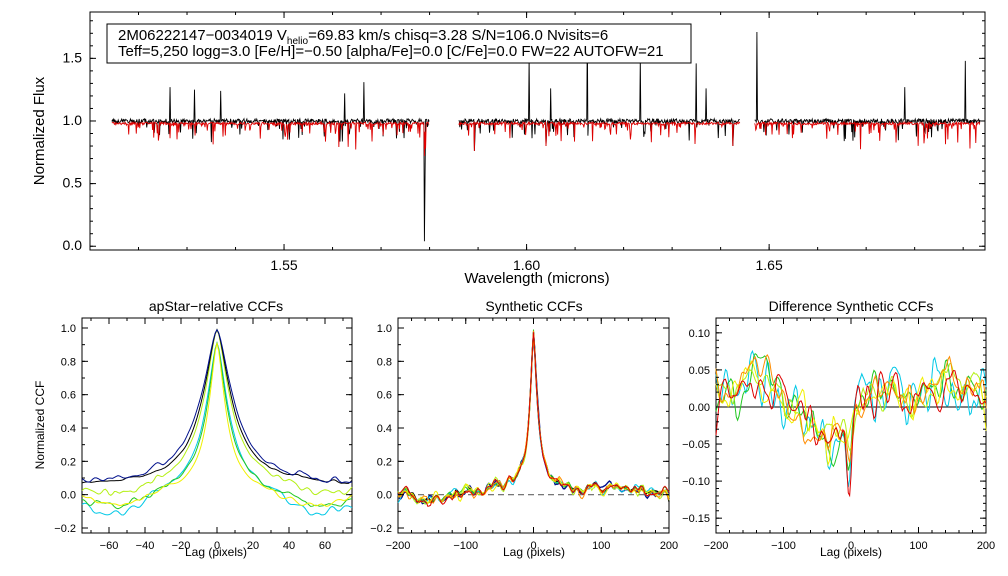 Image resolution: width=1008 pixels, height=576 pixels. What do you see at coordinates (696, 445) in the screenshot?
I see `difference-ccf-y-tick-label: −0.05` at bounding box center [696, 445].